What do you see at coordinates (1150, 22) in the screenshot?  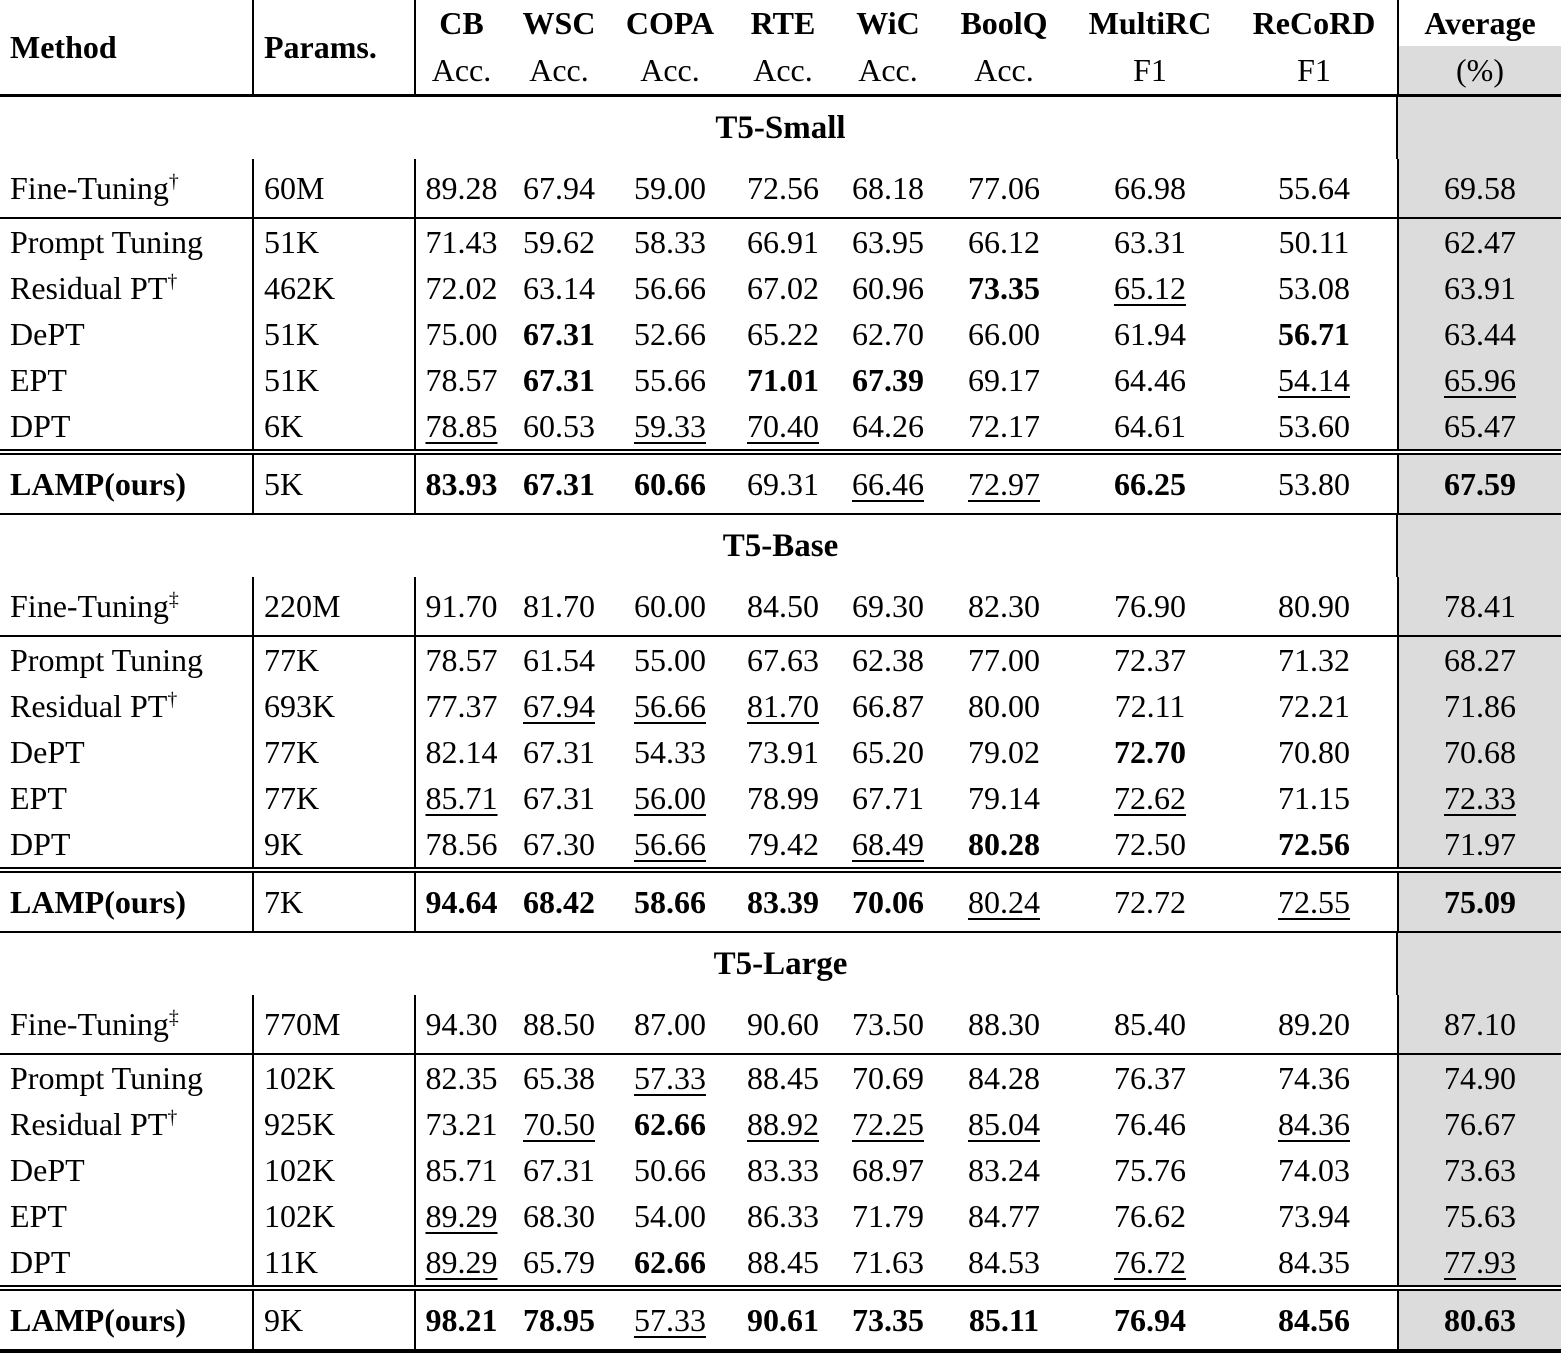 I see `column-header-multirc: MultiRC` at bounding box center [1150, 22].